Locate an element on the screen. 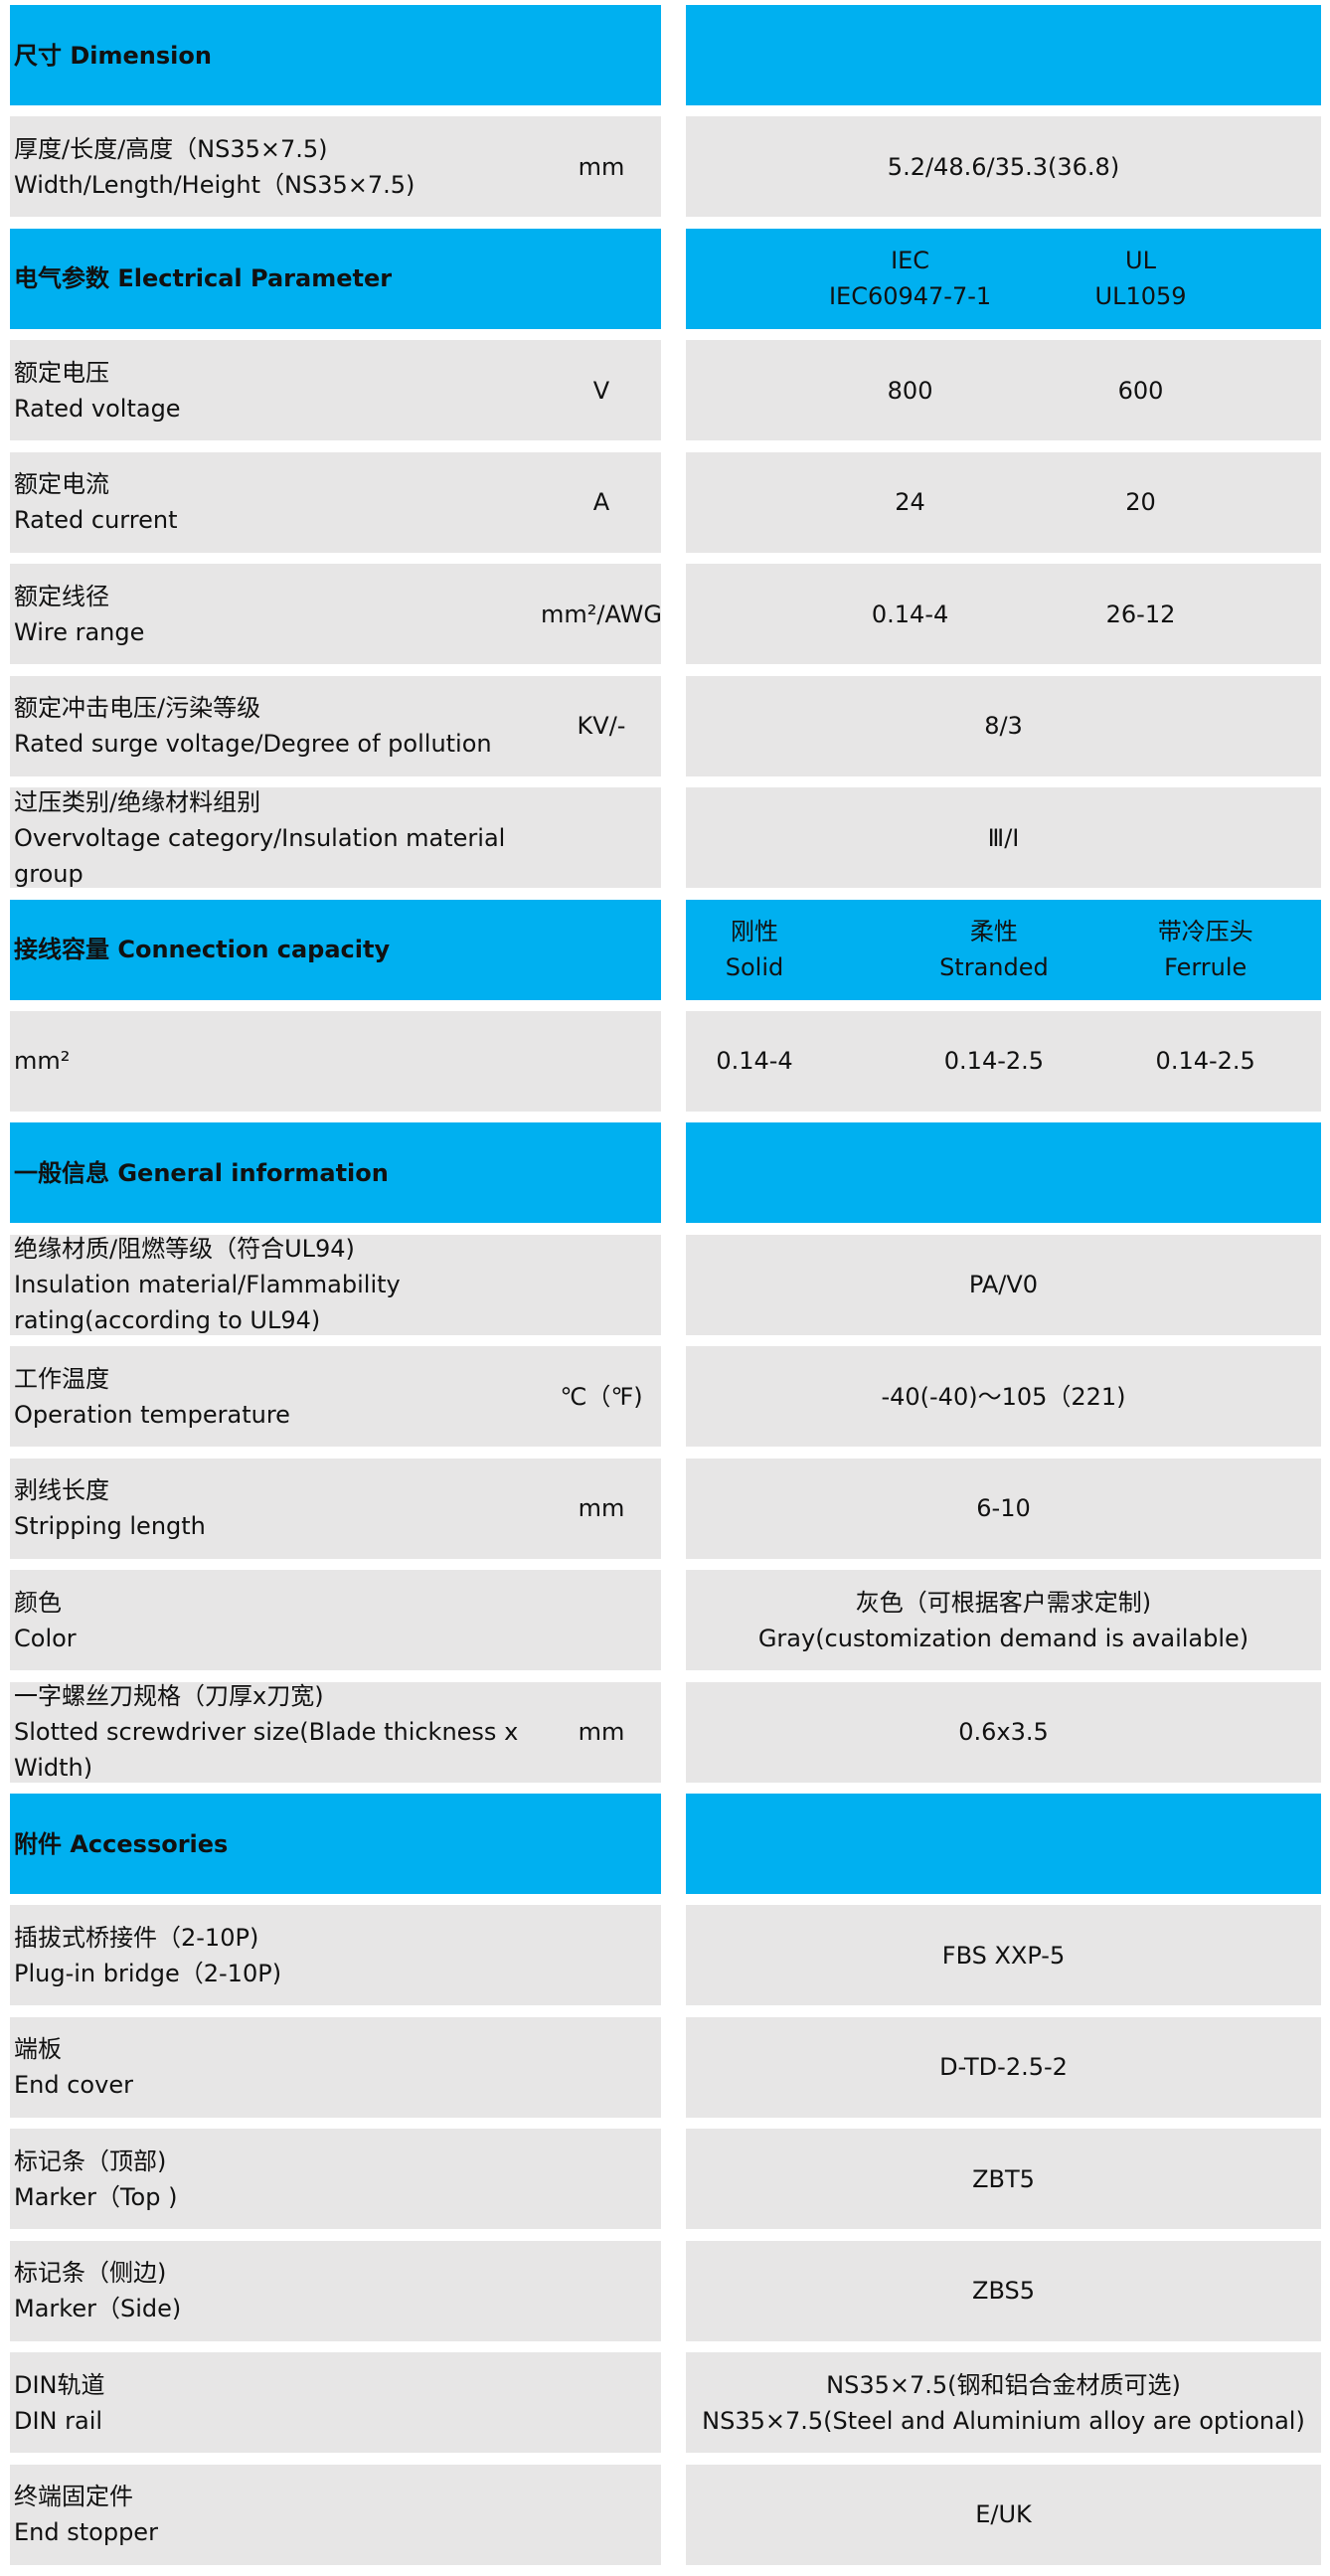 Image resolution: width=1330 pixels, height=2576 pixels. value-line: IEC is located at coordinates (910, 261).